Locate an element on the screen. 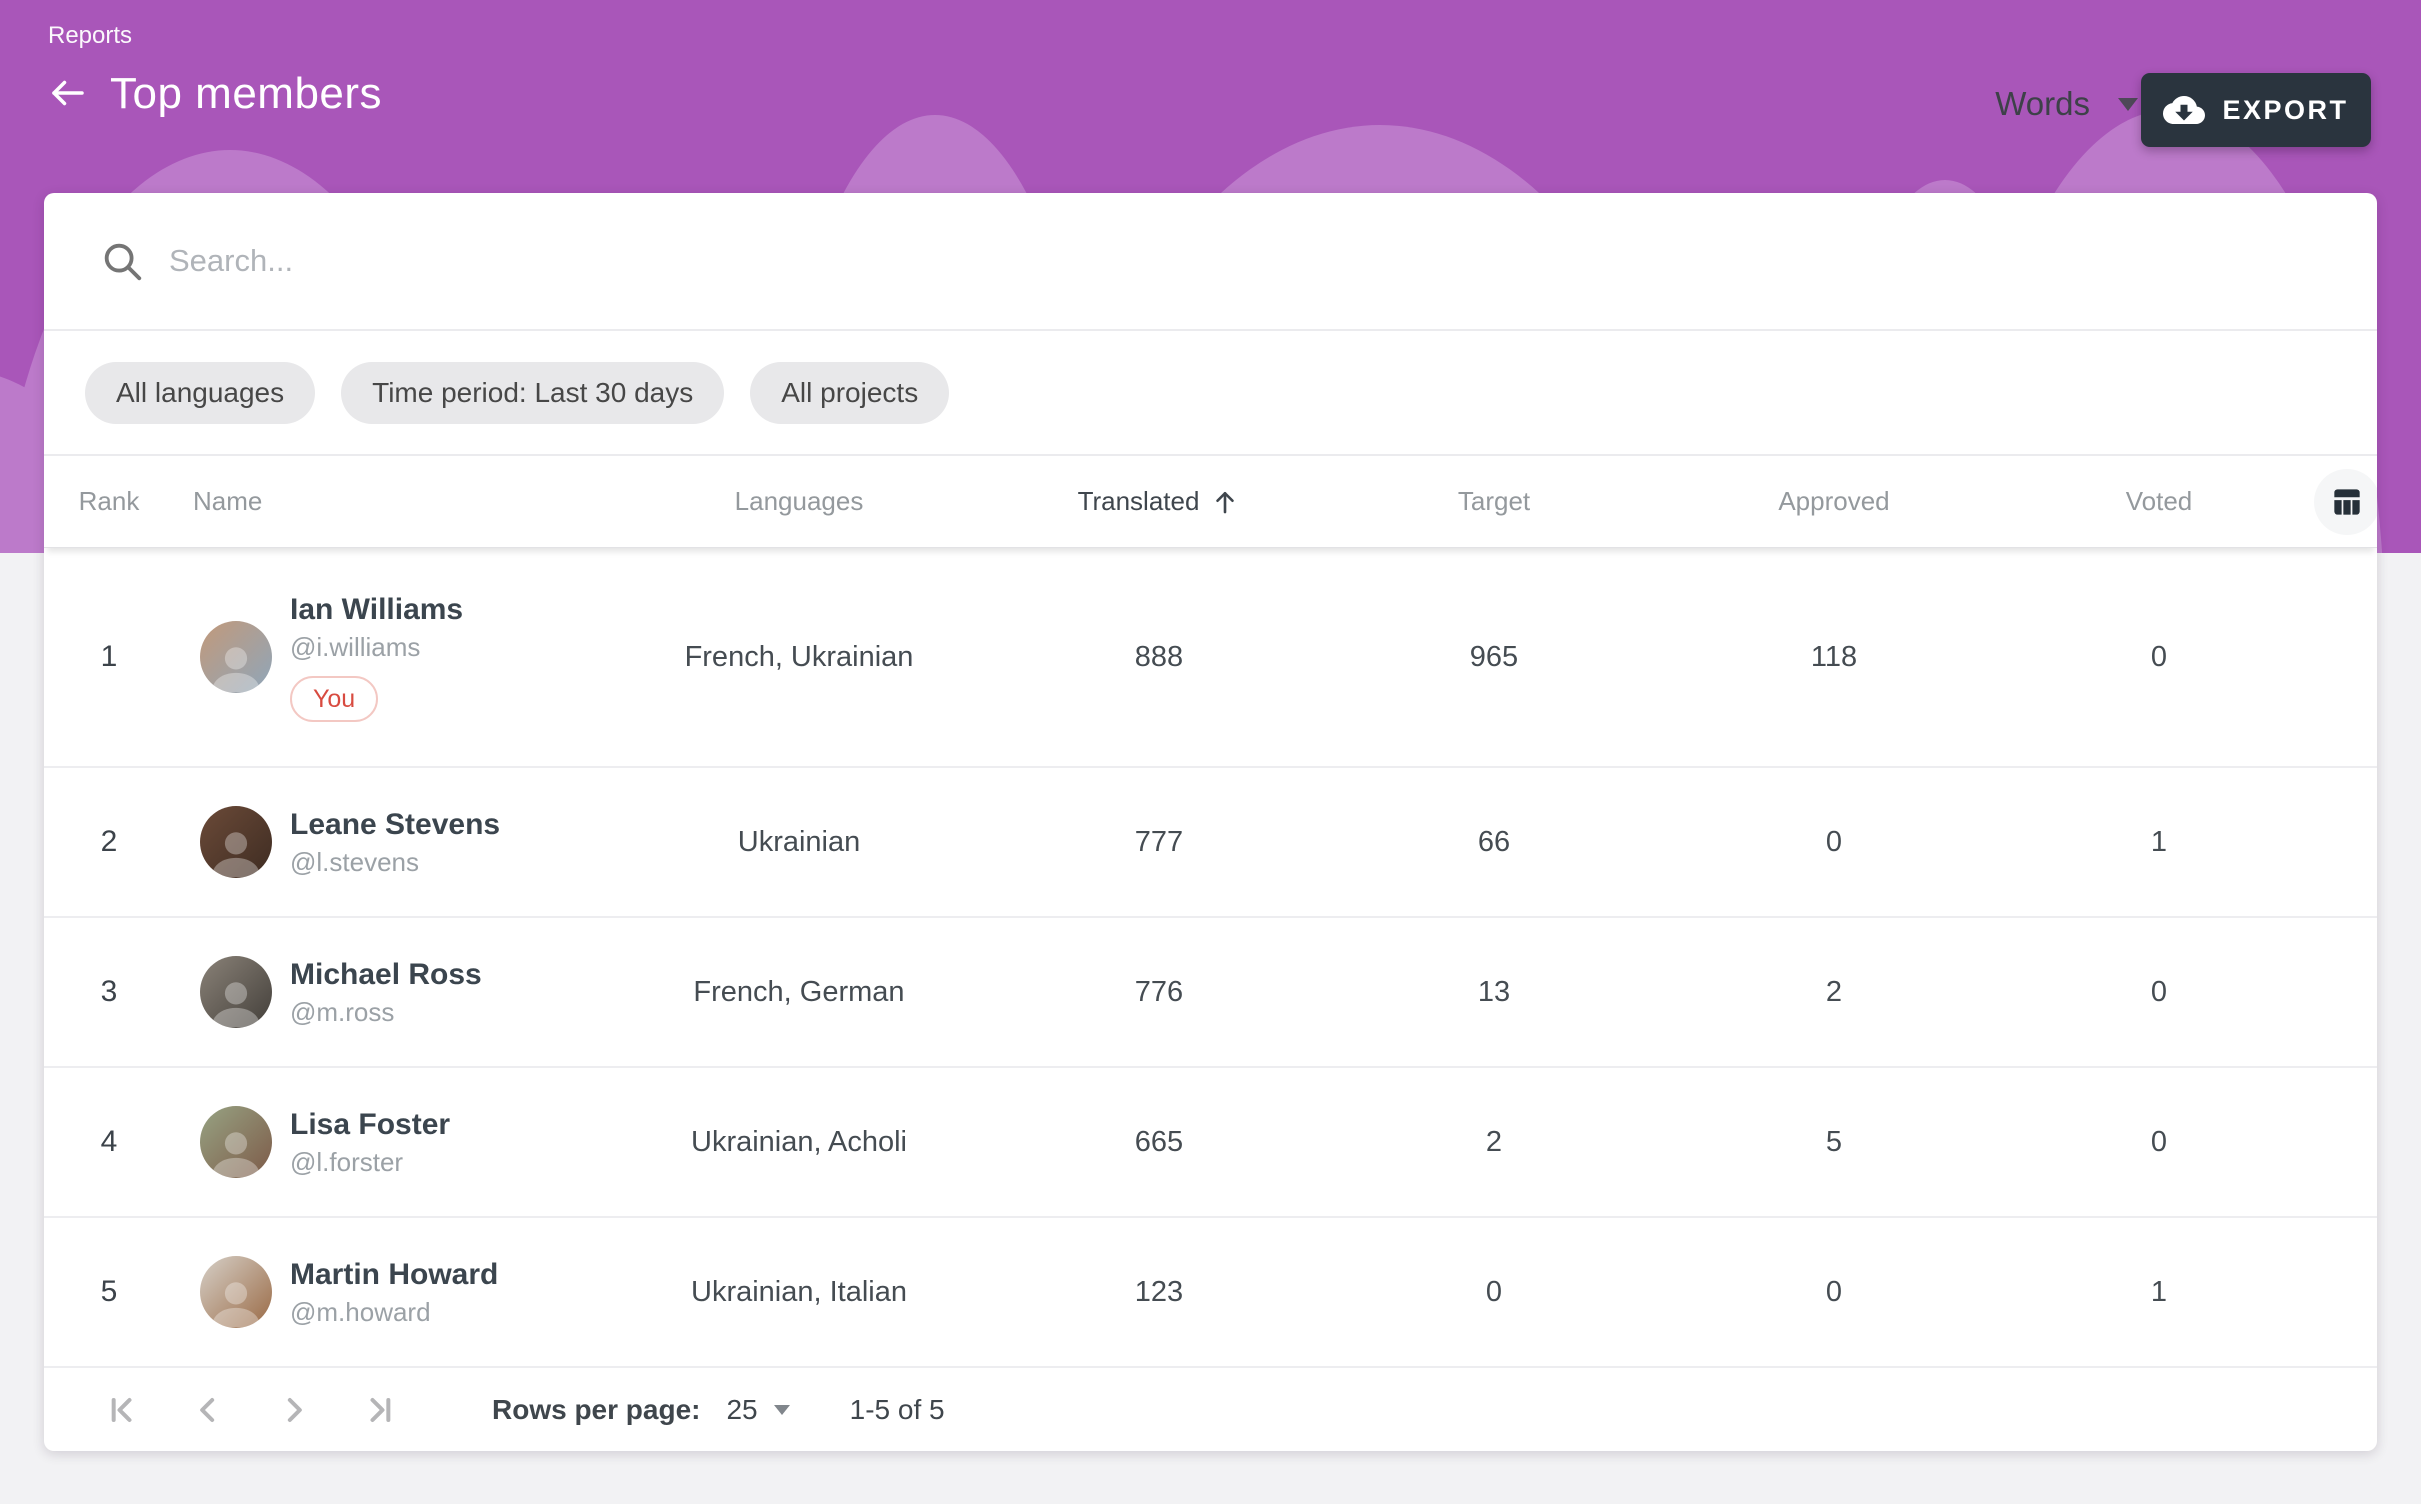 This screenshot has height=1504, width=2421. column-header-target: Target is located at coordinates (1494, 501).